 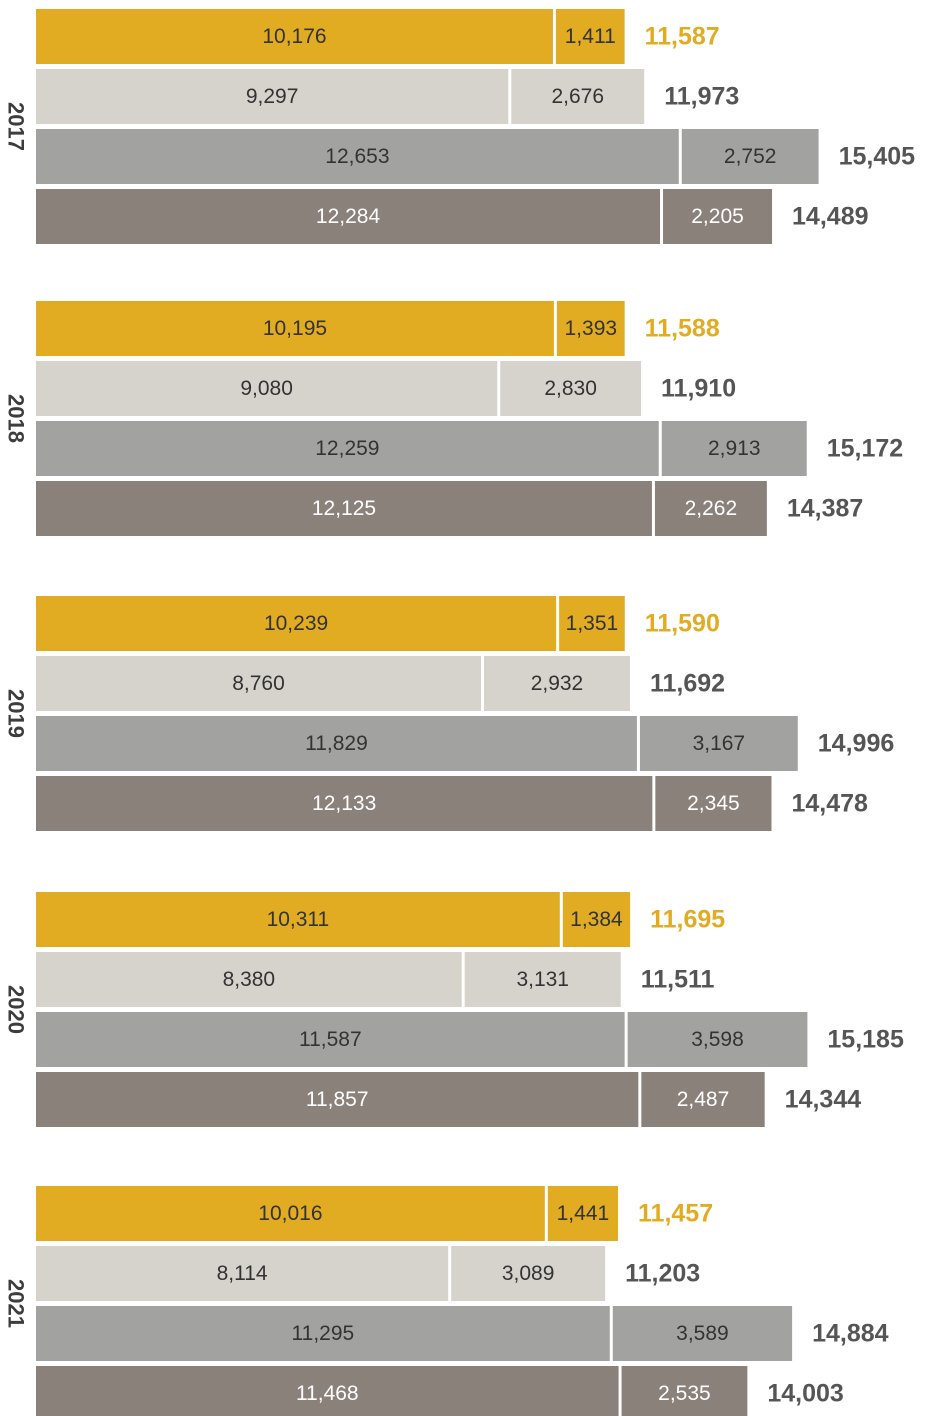 I want to click on bar-total-label: 15,172, so click(x=865, y=449).